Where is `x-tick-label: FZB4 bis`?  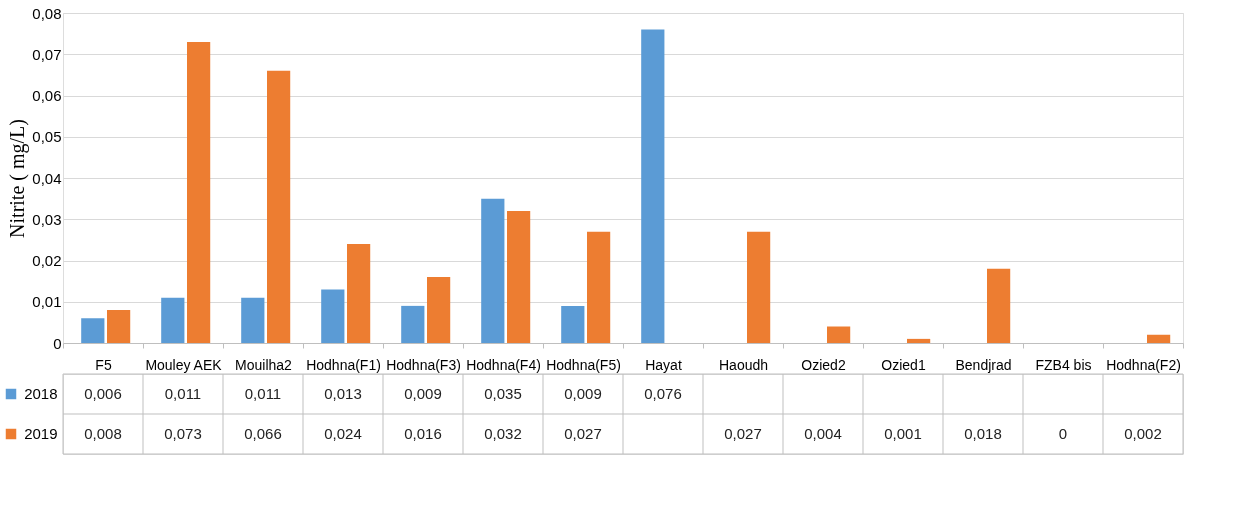
x-tick-label: FZB4 bis is located at coordinates (1063, 364).